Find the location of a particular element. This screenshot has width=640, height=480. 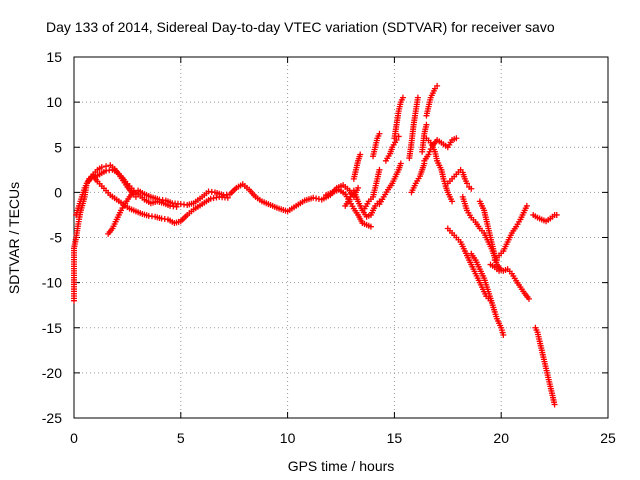

y-axis-label: SDTVAR / TECUs is located at coordinates (14, 238).